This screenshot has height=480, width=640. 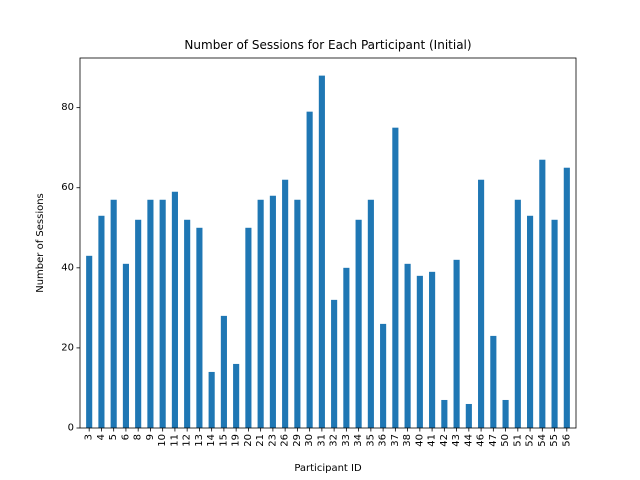 What do you see at coordinates (223, 440) in the screenshot?
I see `x-tick-label-15: 15` at bounding box center [223, 440].